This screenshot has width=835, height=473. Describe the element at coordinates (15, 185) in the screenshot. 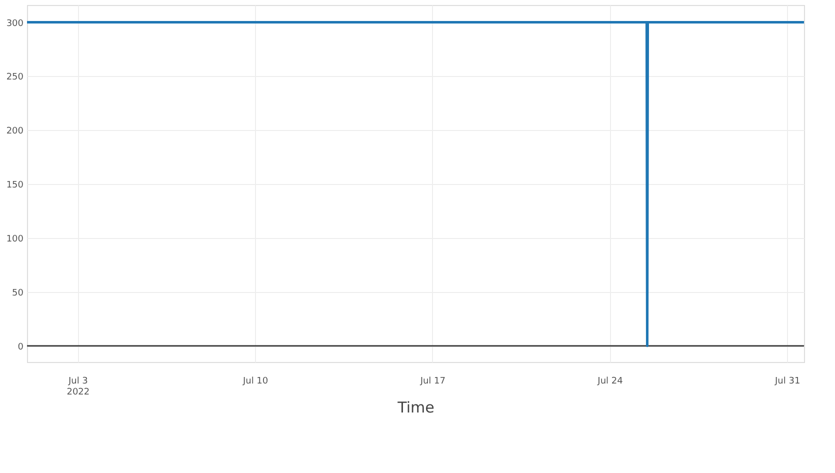

I see `y-tick-label: 150` at that location.